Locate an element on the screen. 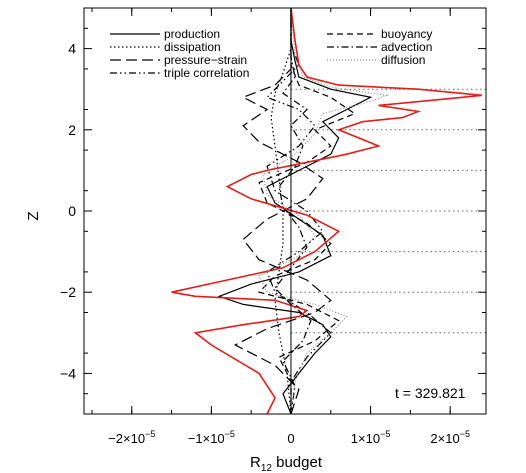 This screenshot has width=526, height=473. x-tick-label-base: 0 is located at coordinates (290, 438).